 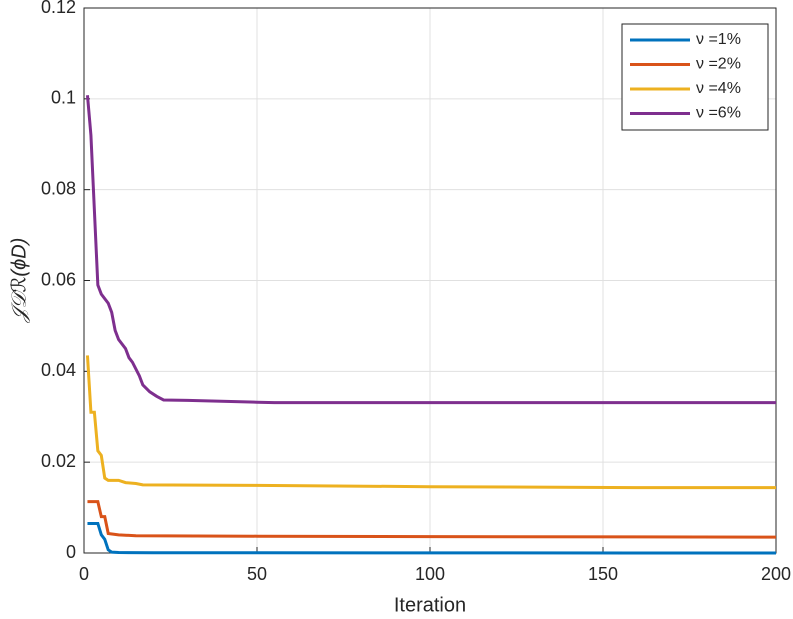 What do you see at coordinates (58, 188) in the screenshot?
I see `y-tick-label: 0.08` at bounding box center [58, 188].